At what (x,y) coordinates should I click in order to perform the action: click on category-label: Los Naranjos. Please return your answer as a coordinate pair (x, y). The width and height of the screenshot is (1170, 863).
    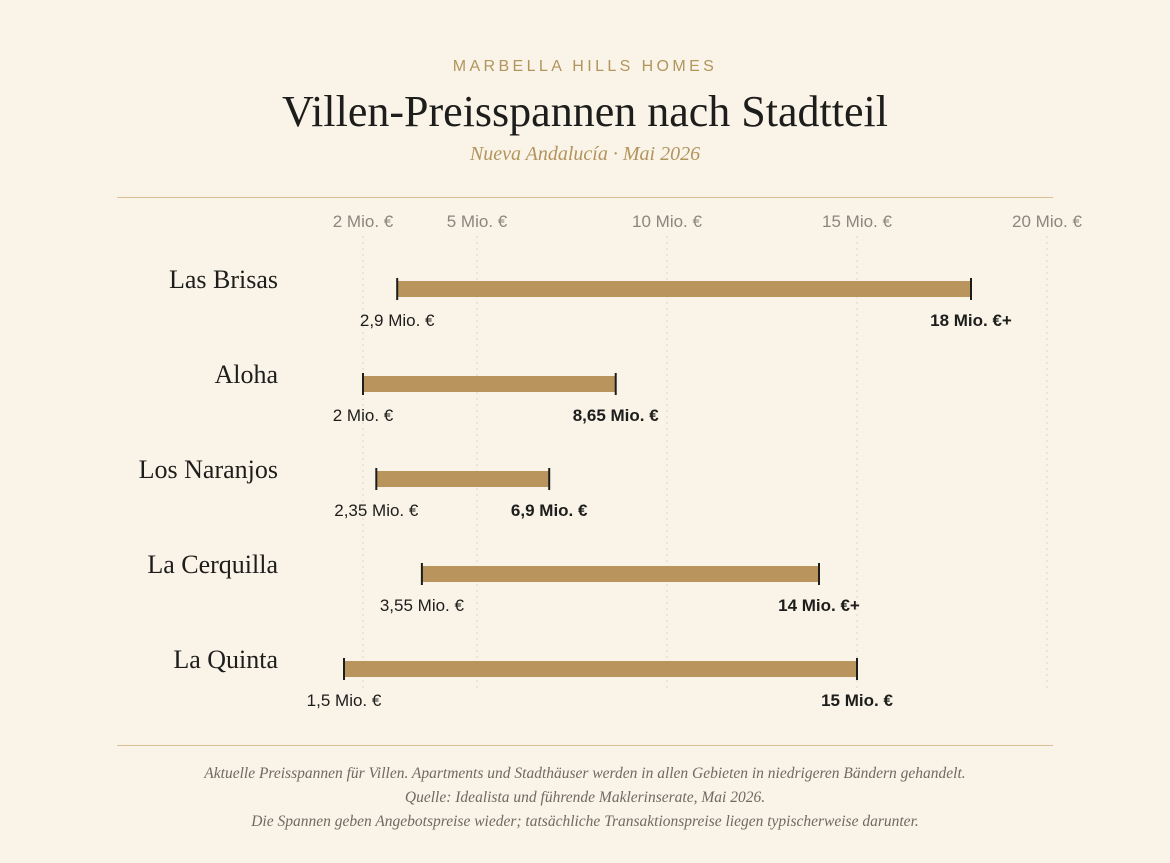
    Looking at the image, I should click on (208, 469).